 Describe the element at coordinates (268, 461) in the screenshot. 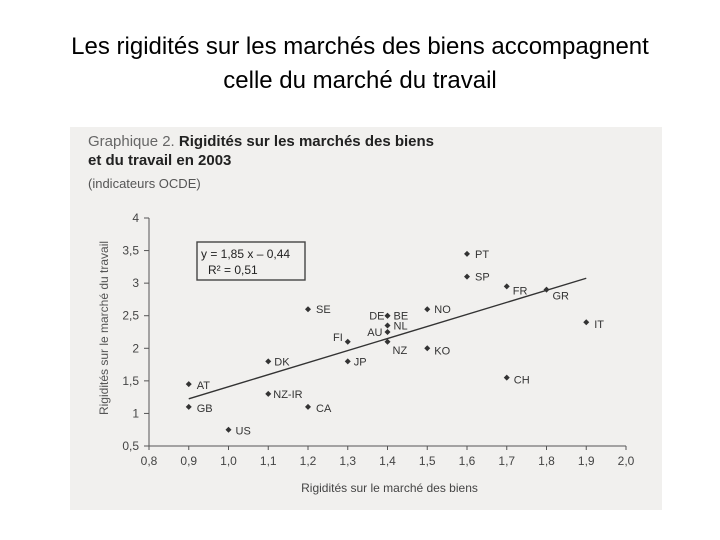

I see `x-tick-label: 1,1` at that location.